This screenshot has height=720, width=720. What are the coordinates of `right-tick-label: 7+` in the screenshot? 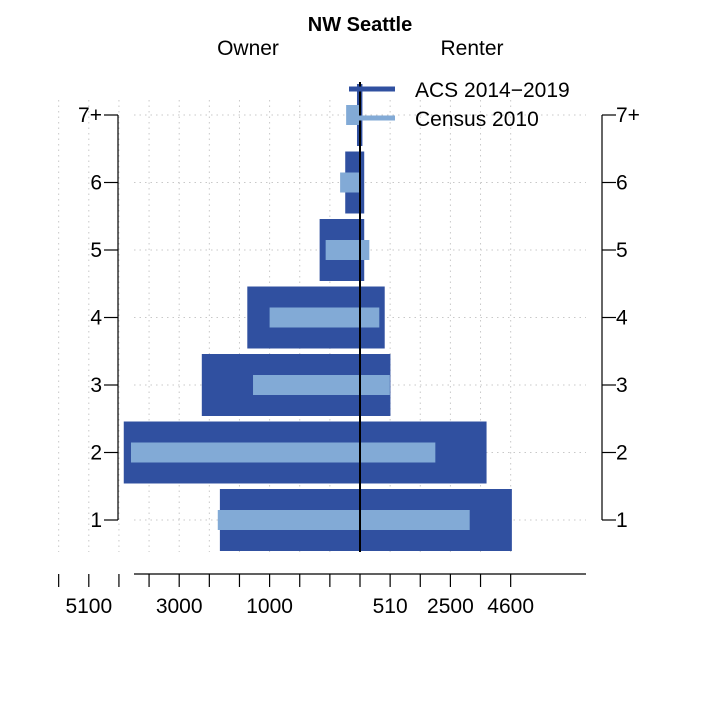 It's located at (628, 115).